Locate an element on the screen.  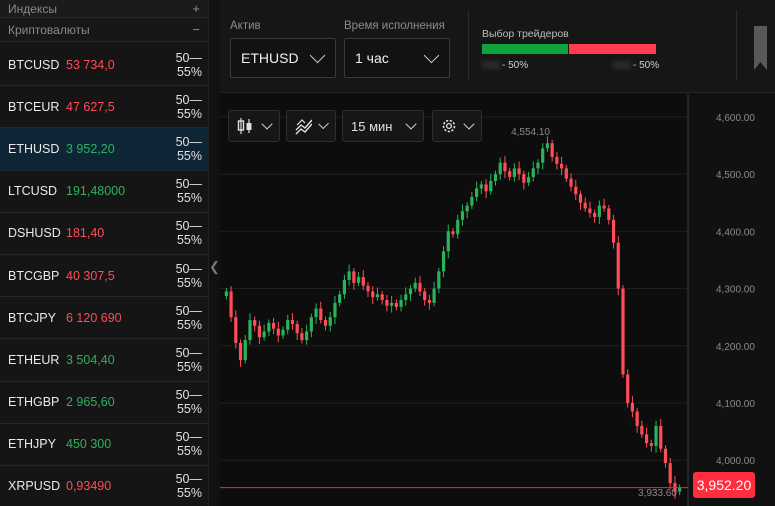
interval-select: 15 мин is located at coordinates (383, 126).